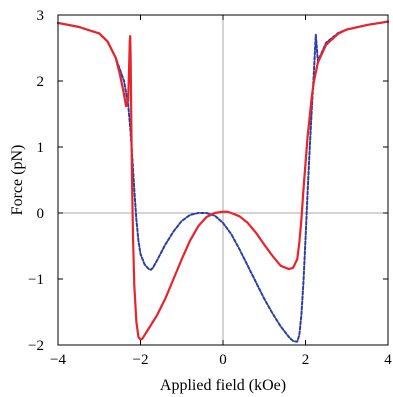 The height and width of the screenshot is (397, 393). Describe the element at coordinates (41, 82) in the screenshot. I see `y-tick-label: 2` at that location.